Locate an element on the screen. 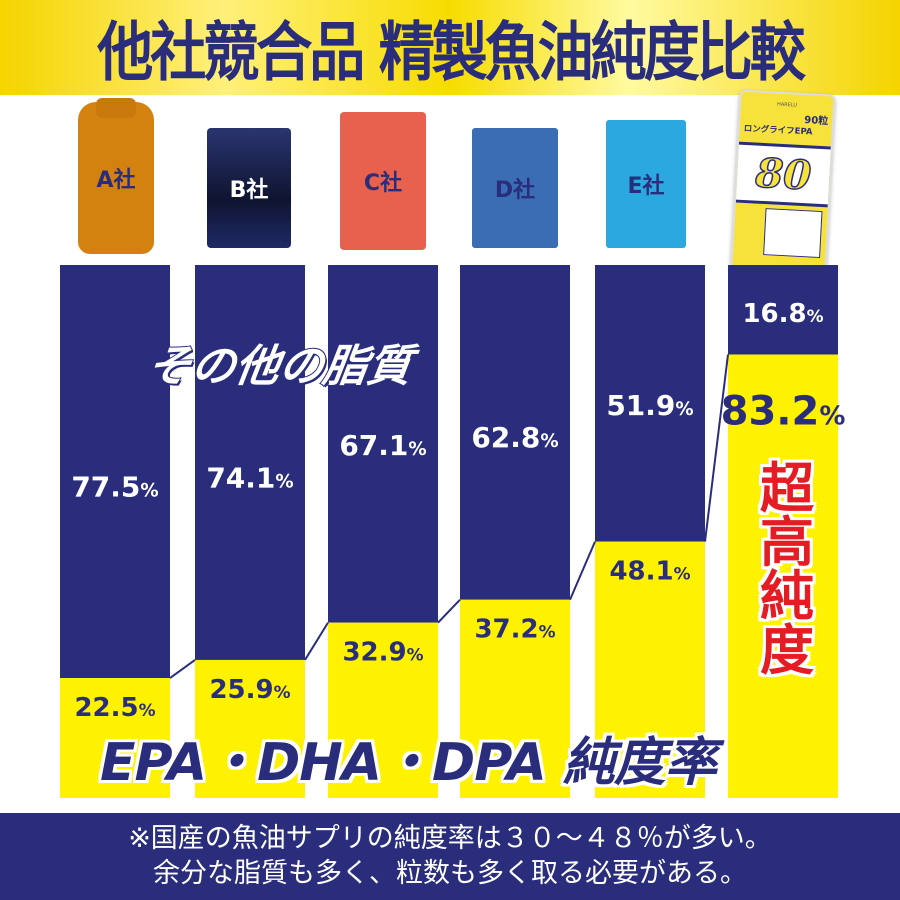  page-title: 他社競合品 精製魚油純度比較 is located at coordinates (451, 53).